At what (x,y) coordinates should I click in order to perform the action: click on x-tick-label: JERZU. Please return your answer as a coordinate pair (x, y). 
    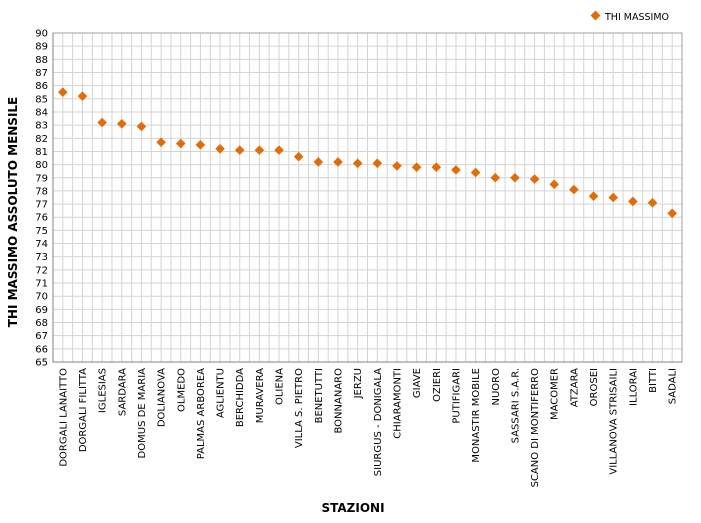
    Looking at the image, I should click on (358, 383).